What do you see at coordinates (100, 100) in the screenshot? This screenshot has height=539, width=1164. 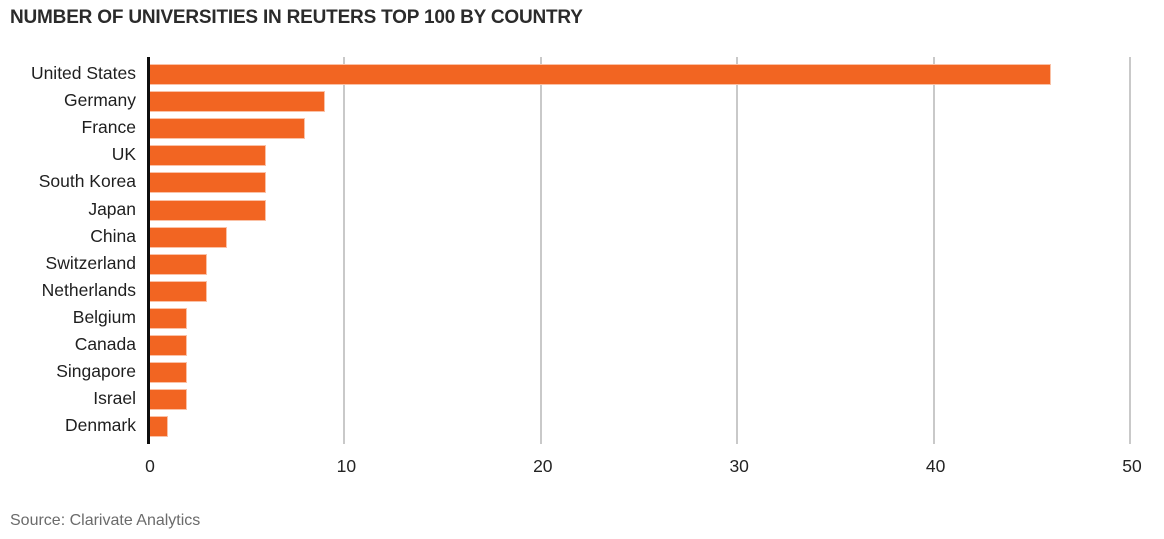 I see `country-label: Germany` at bounding box center [100, 100].